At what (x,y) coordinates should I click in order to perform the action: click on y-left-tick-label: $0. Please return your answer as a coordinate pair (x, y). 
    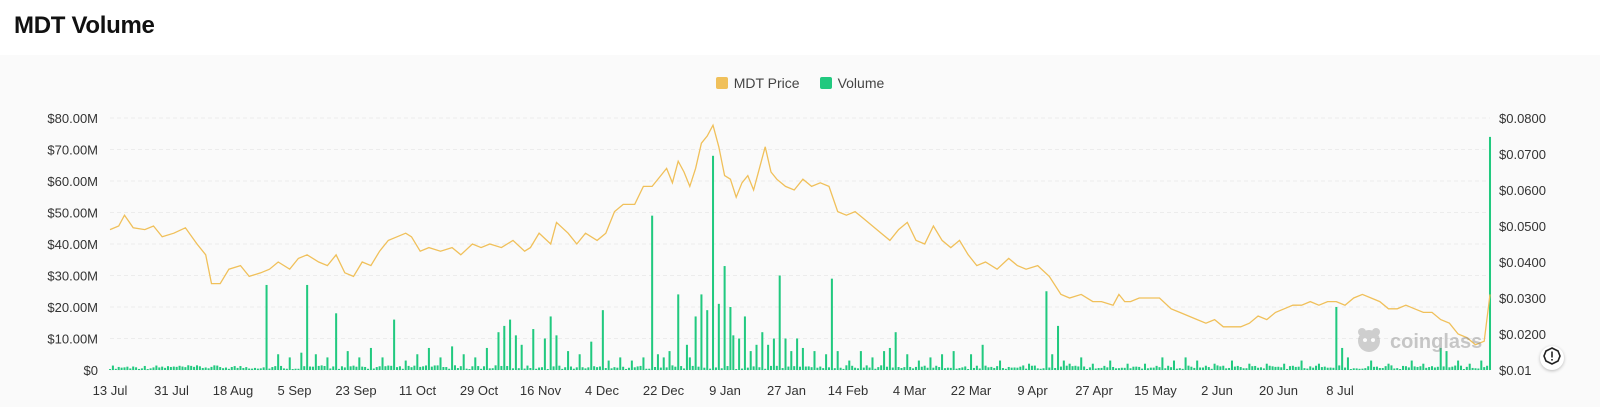
    Looking at the image, I should click on (91, 370).